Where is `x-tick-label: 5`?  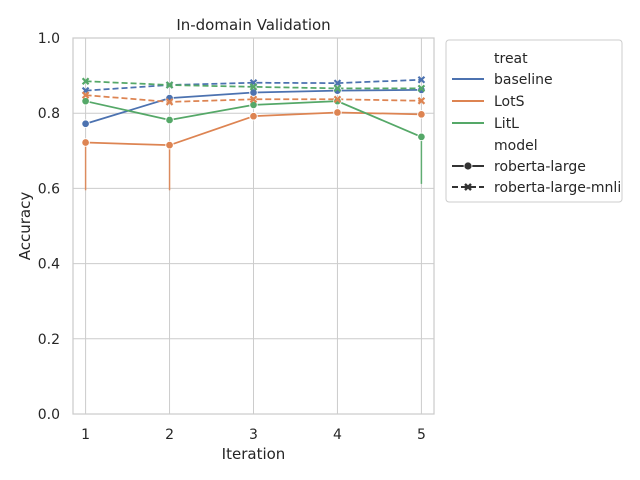
x-tick-label: 5 is located at coordinates (421, 435).